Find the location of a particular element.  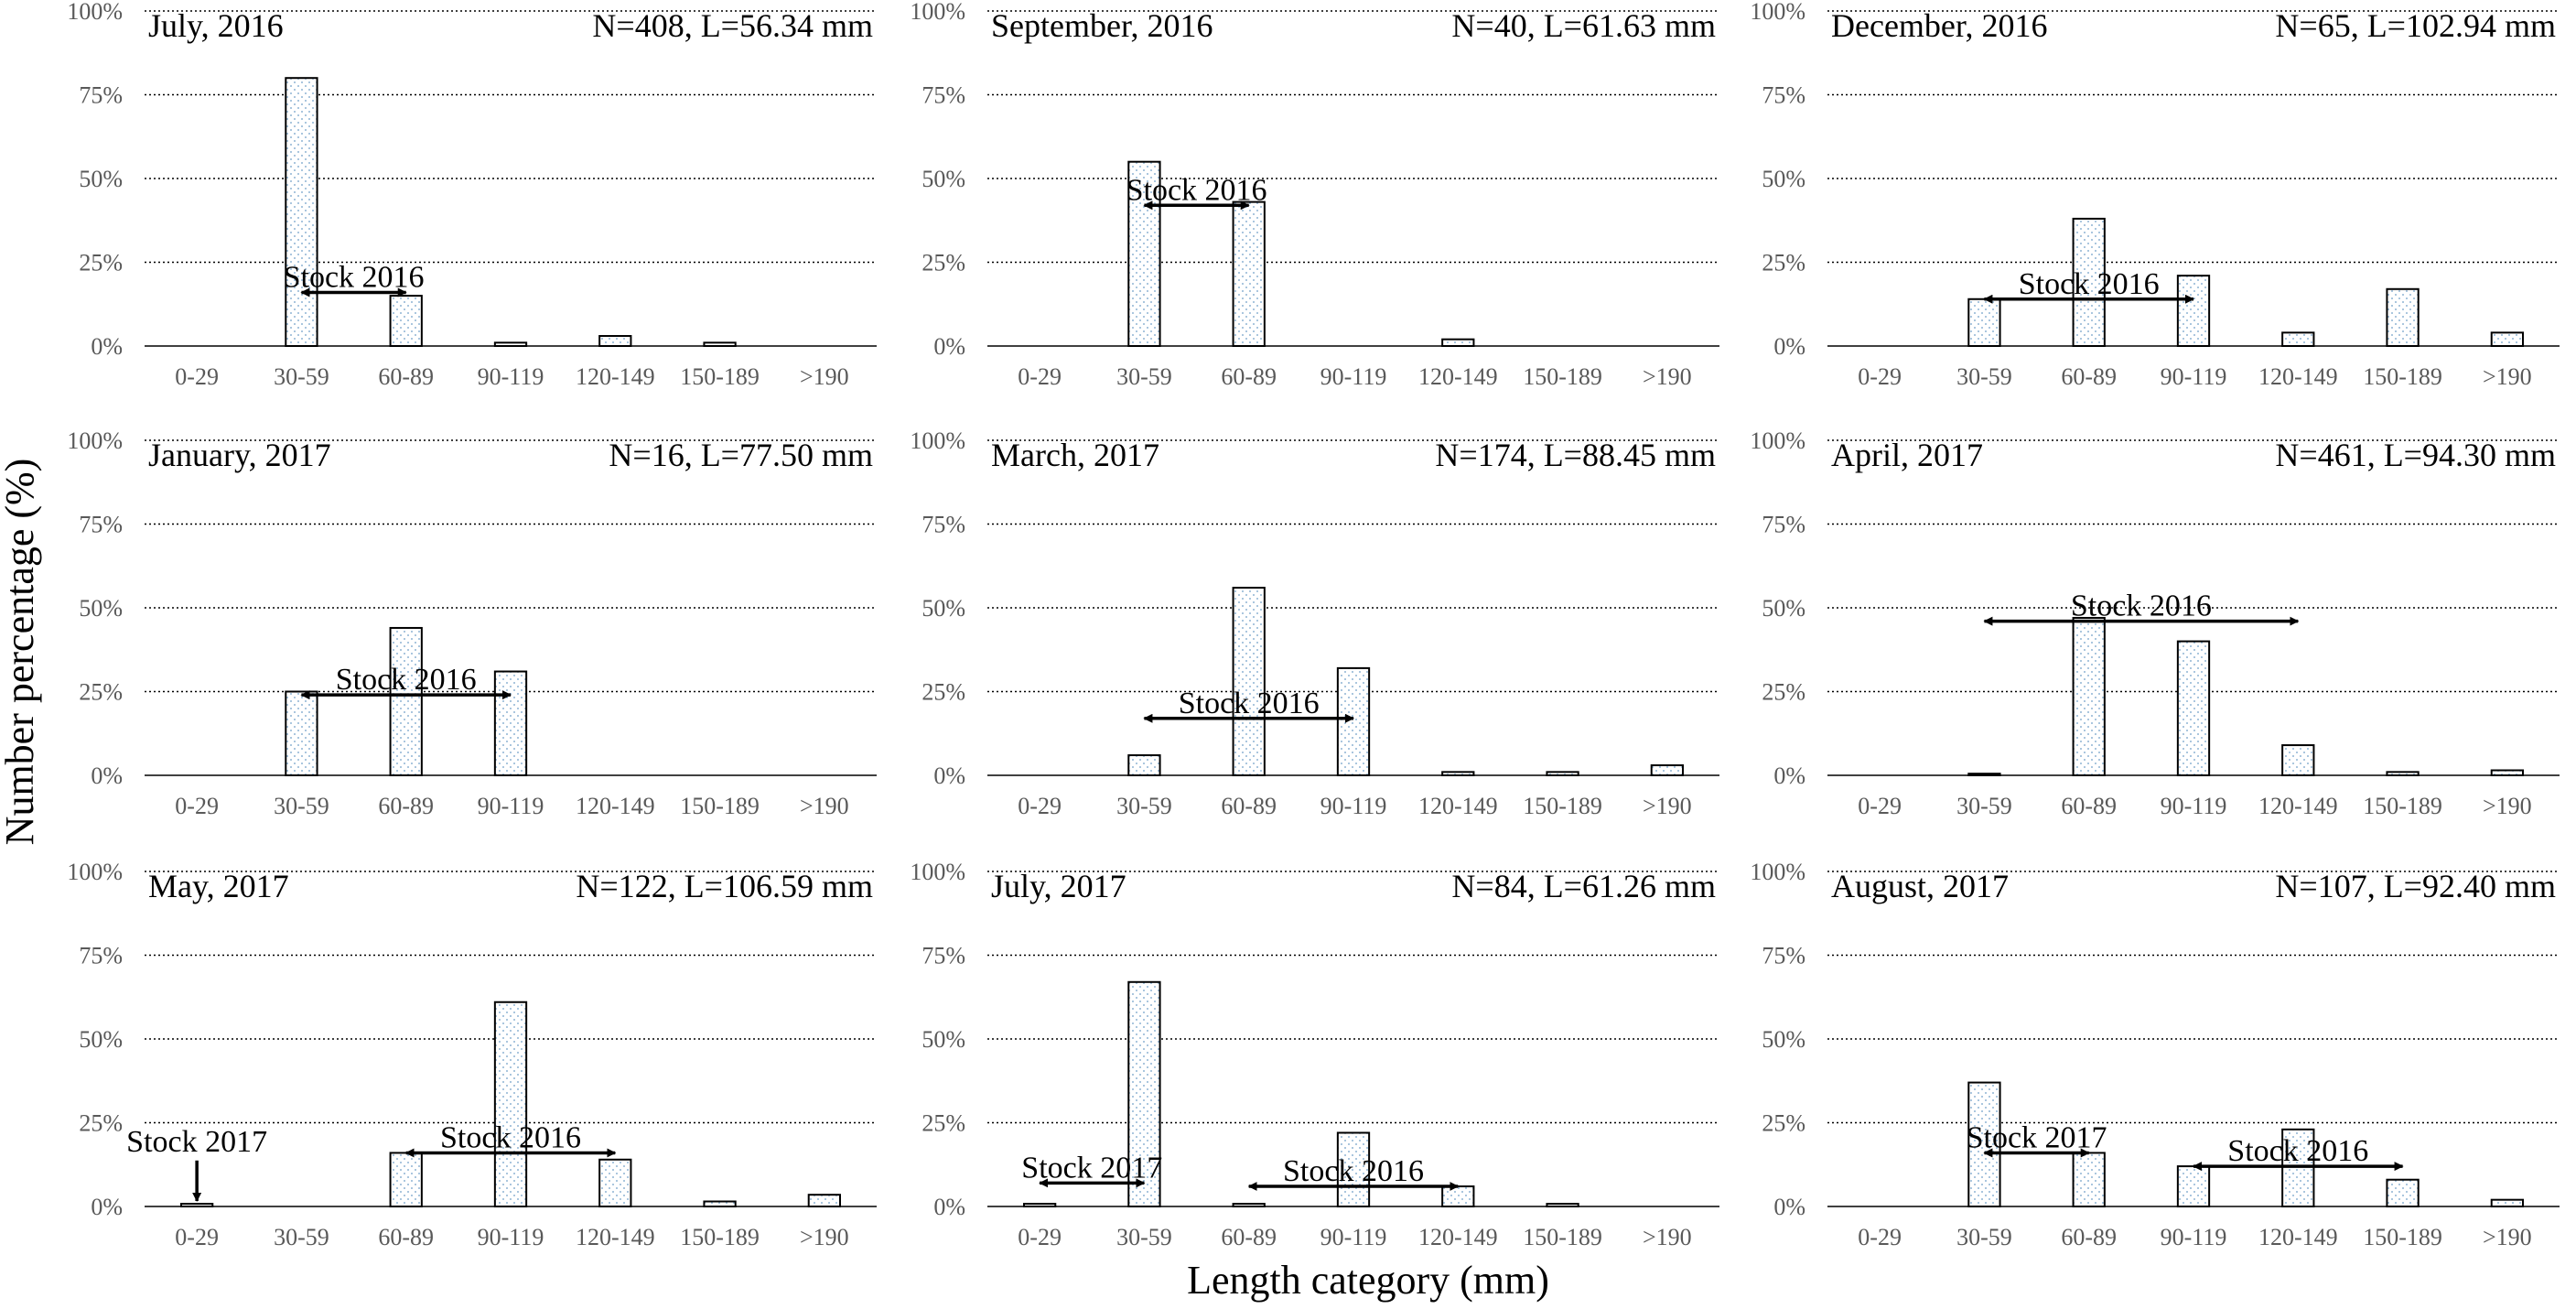

panel-stats: N=84, L=61.26 mm is located at coordinates (1583, 886).